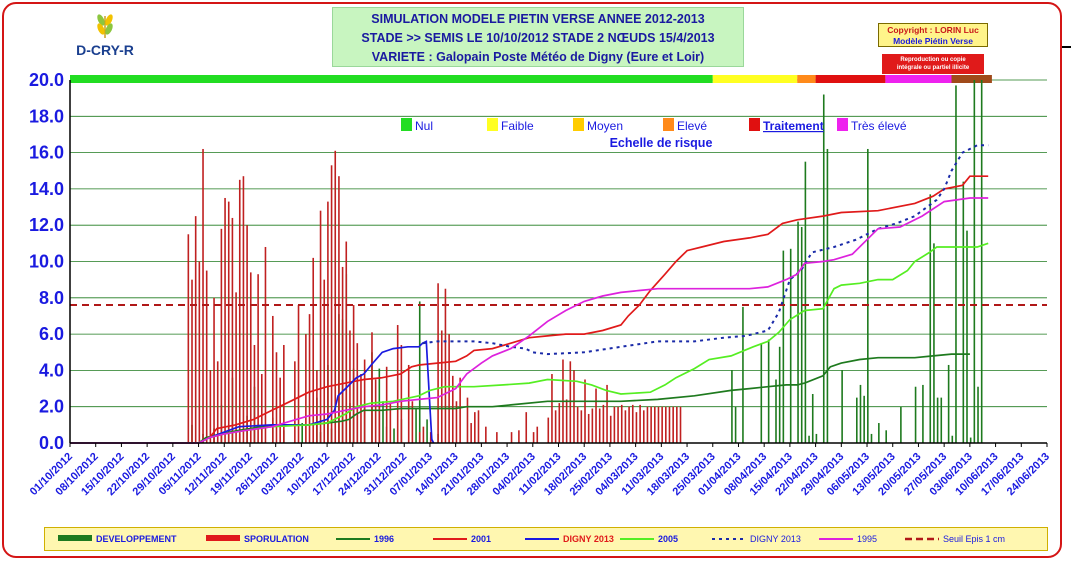 This screenshot has width=1071, height=564. What do you see at coordinates (51, 298) in the screenshot?
I see `y-tick-label: 8.0` at bounding box center [51, 298].